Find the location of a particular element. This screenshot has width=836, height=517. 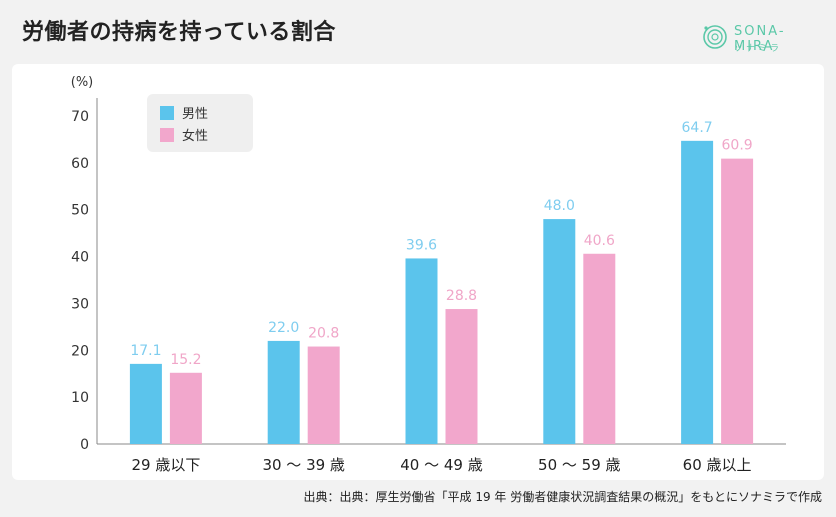

x-tick-label: 29 歳以下 is located at coordinates (165, 465).